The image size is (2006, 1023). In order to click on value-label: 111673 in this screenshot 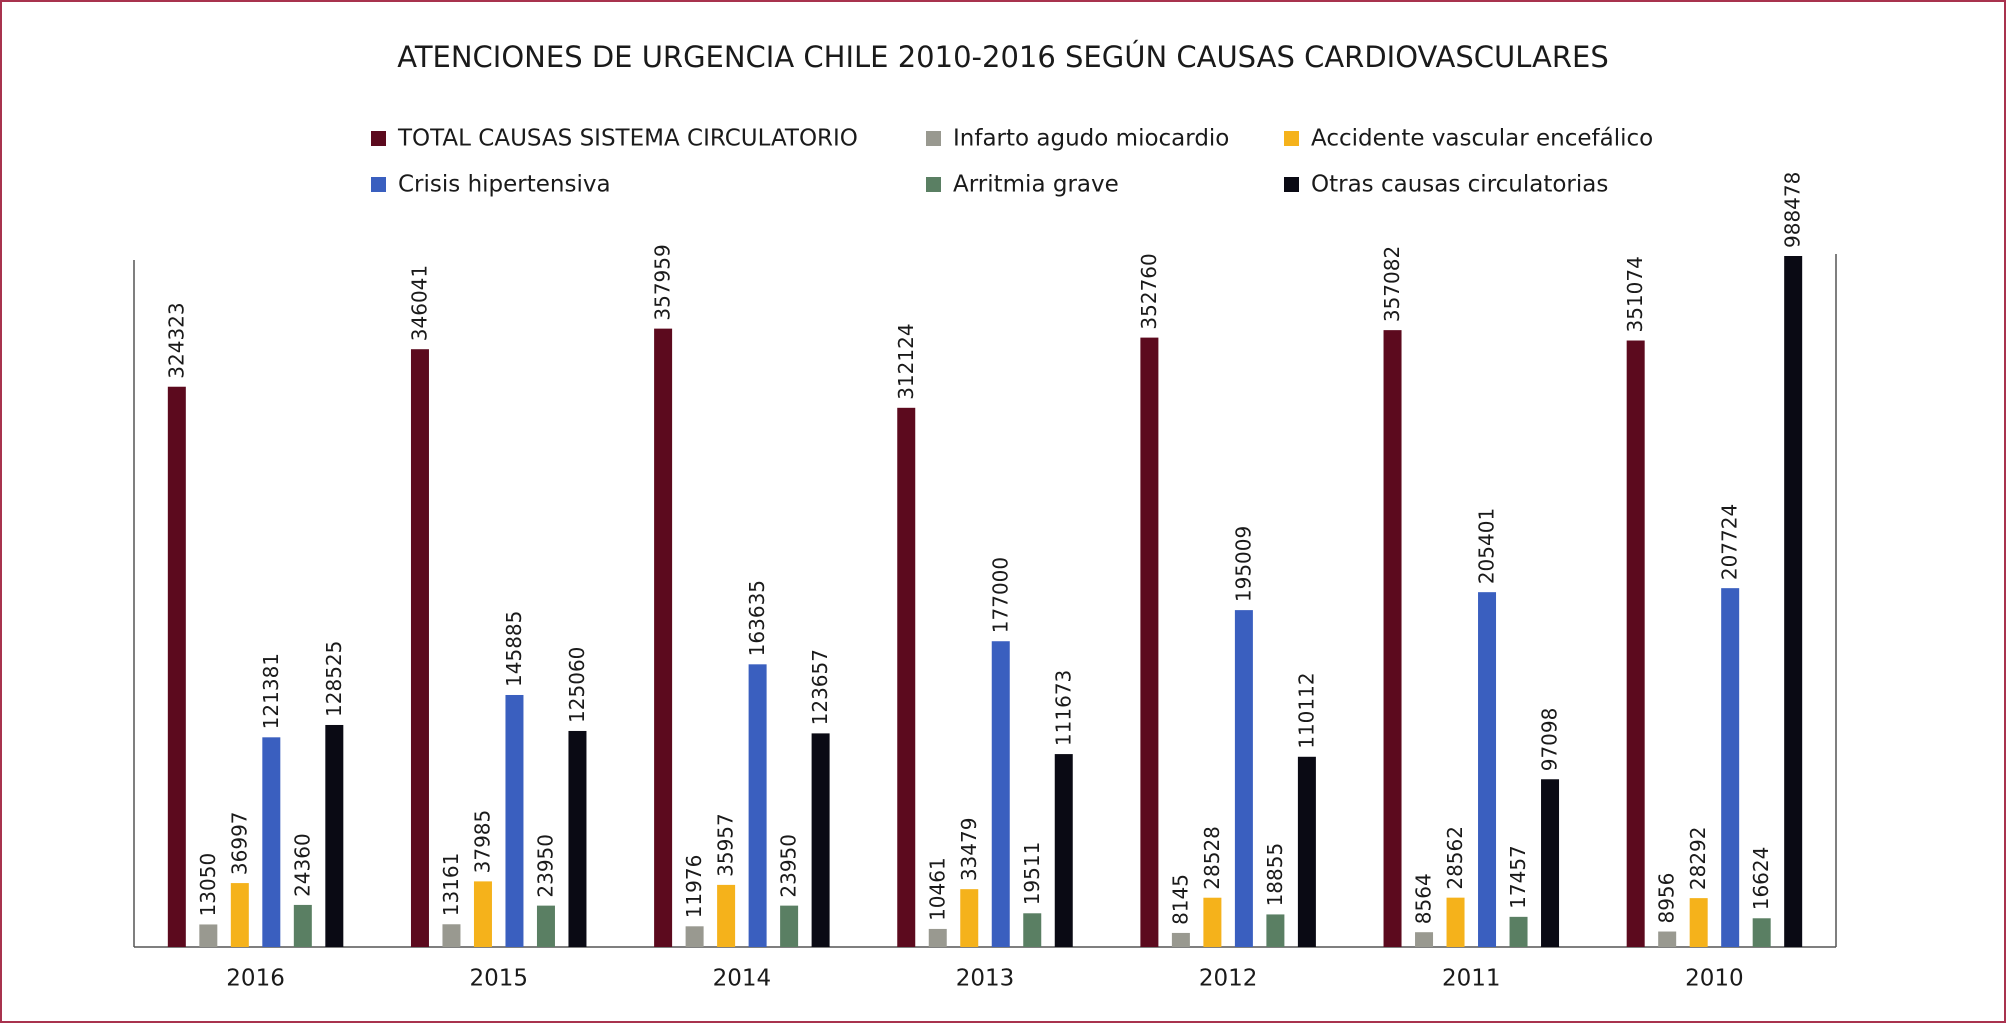, I will do `click(1063, 708)`.